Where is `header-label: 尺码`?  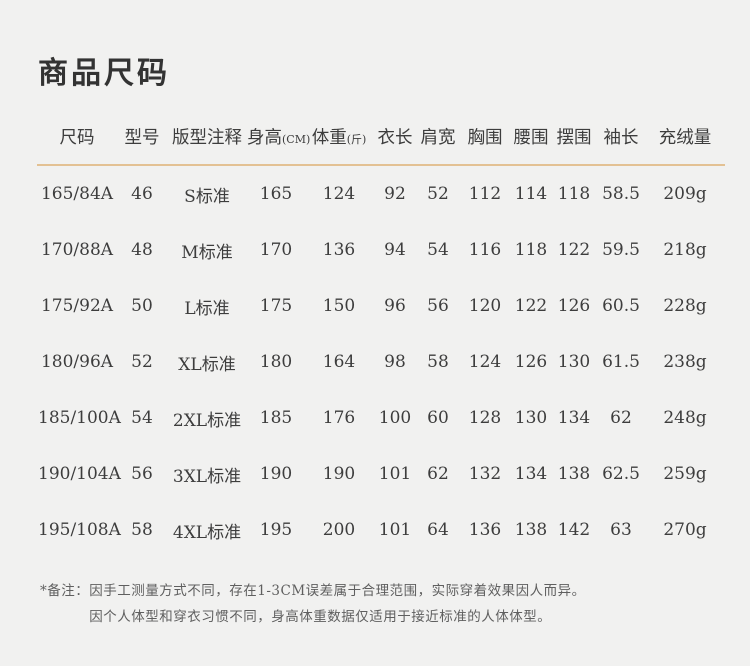
header-label: 尺码 is located at coordinates (77, 138).